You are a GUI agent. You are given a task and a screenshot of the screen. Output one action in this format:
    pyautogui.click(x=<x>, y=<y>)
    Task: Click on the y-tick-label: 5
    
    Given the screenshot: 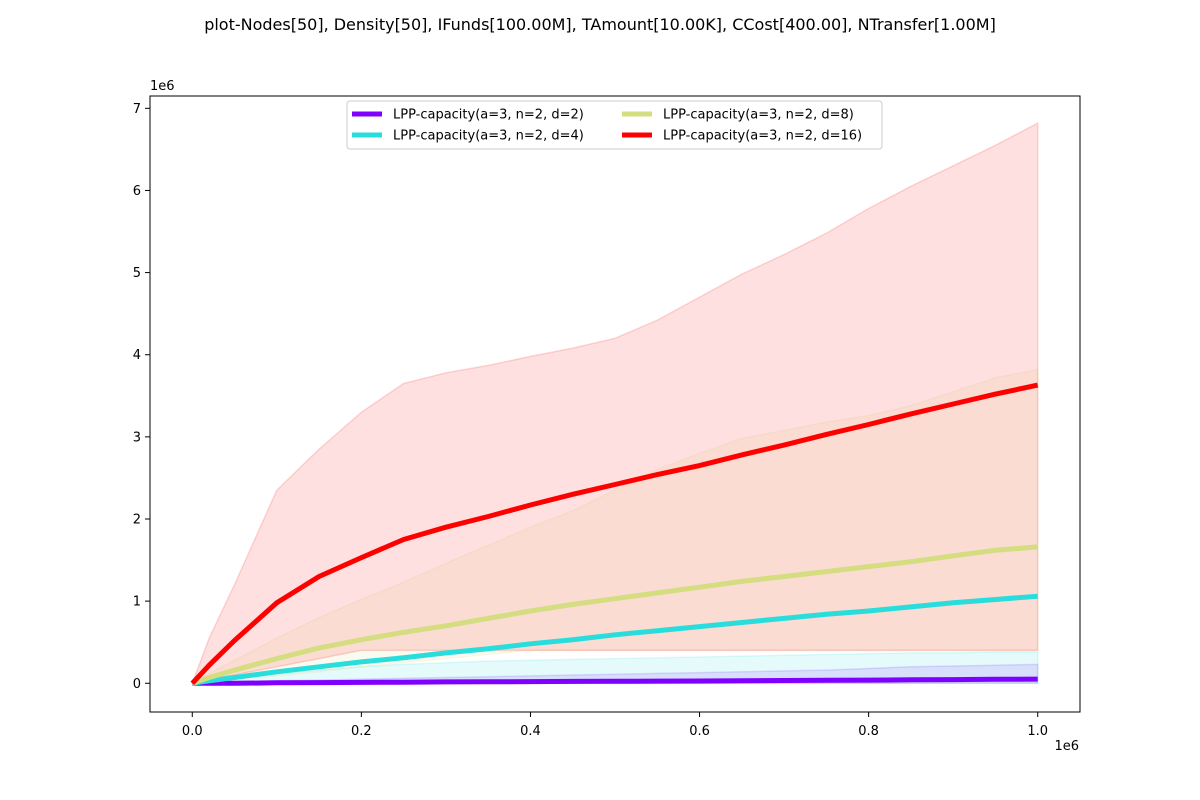 What is the action you would take?
    pyautogui.click(x=137, y=273)
    